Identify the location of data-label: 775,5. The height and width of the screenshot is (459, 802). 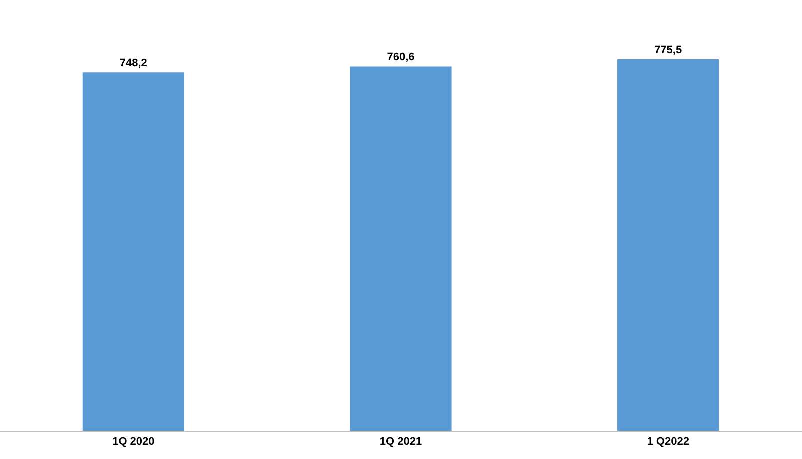
(668, 50).